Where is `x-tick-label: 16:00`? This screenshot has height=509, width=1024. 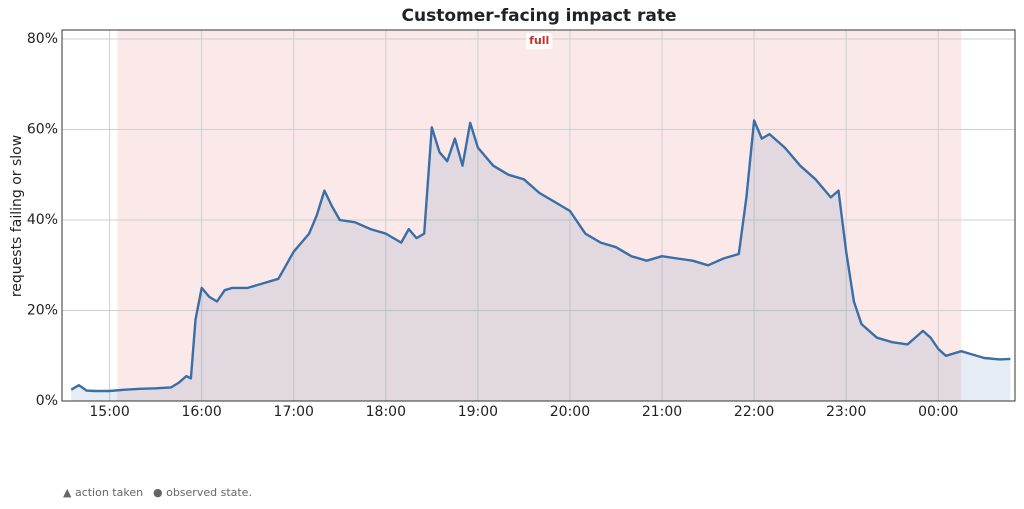
x-tick-label: 16:00 is located at coordinates (201, 412).